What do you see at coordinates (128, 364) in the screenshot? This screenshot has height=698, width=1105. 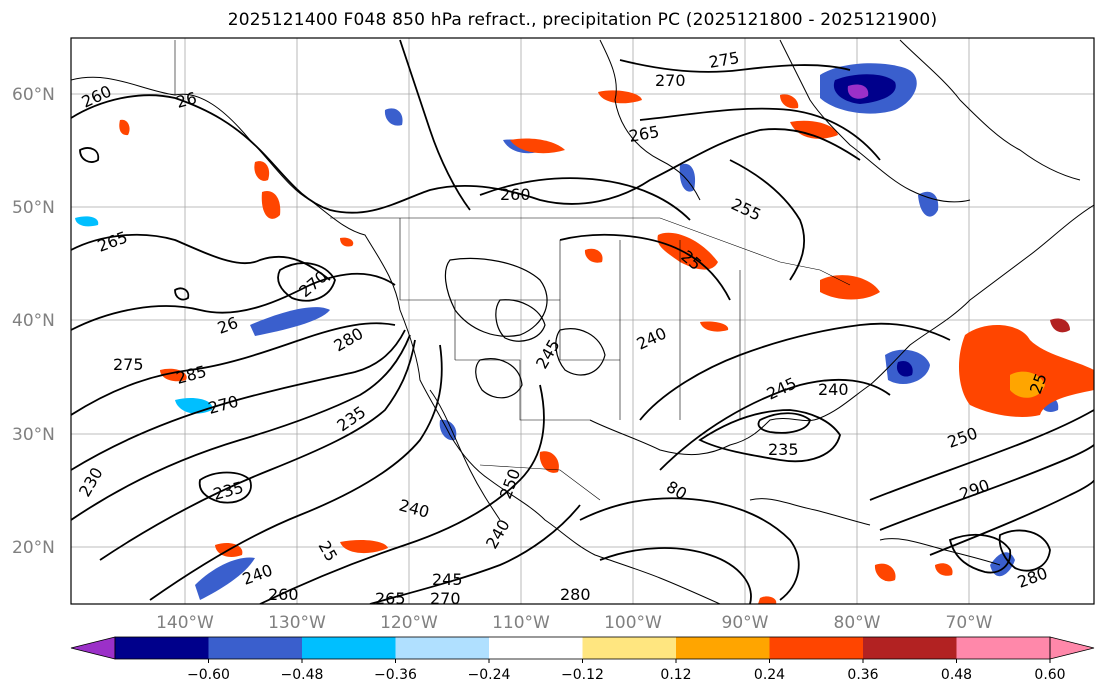 I see `contour-label: 275` at bounding box center [128, 364].